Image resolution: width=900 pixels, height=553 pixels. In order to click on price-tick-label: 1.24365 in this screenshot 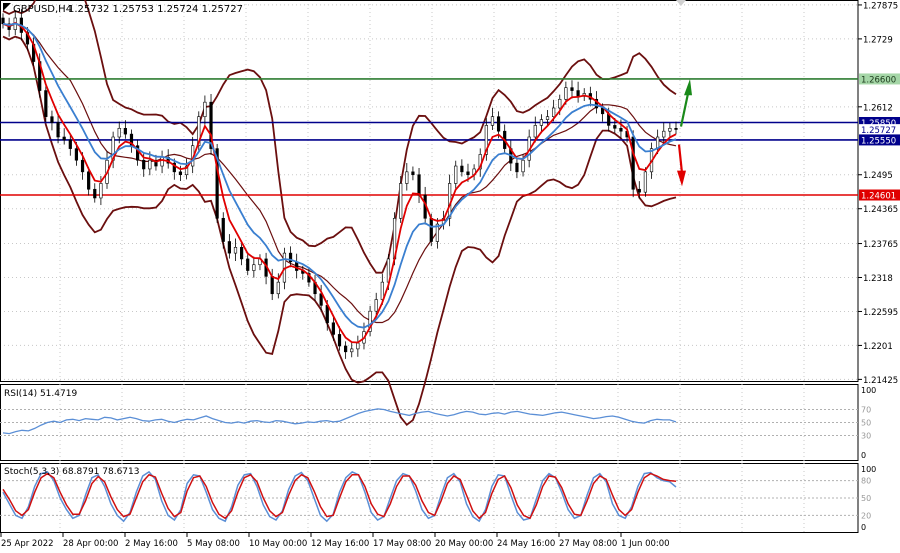, I will do `click(880, 210)`.